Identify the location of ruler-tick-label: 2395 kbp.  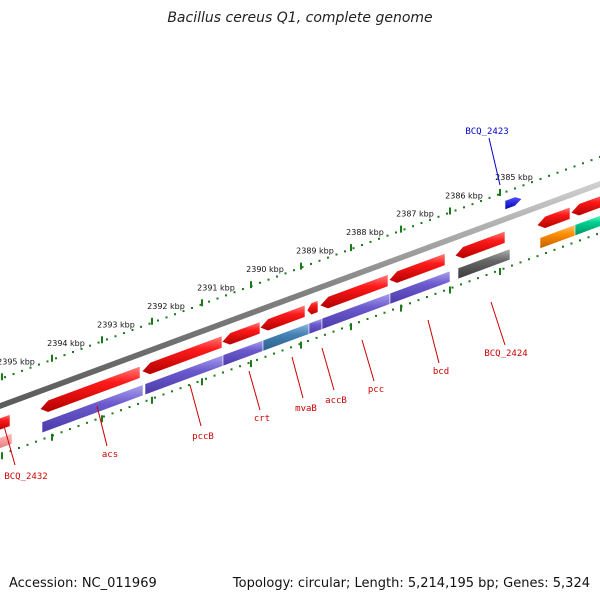
(17, 361).